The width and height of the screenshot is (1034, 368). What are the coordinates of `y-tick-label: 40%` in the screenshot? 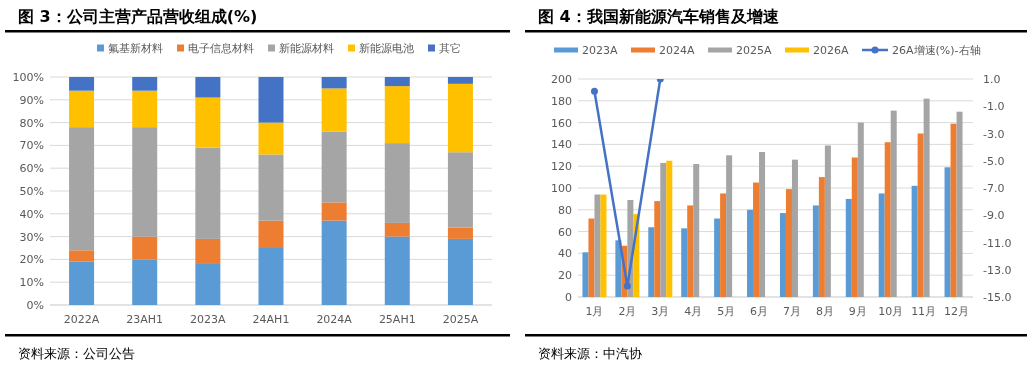 It's located at (31, 214).